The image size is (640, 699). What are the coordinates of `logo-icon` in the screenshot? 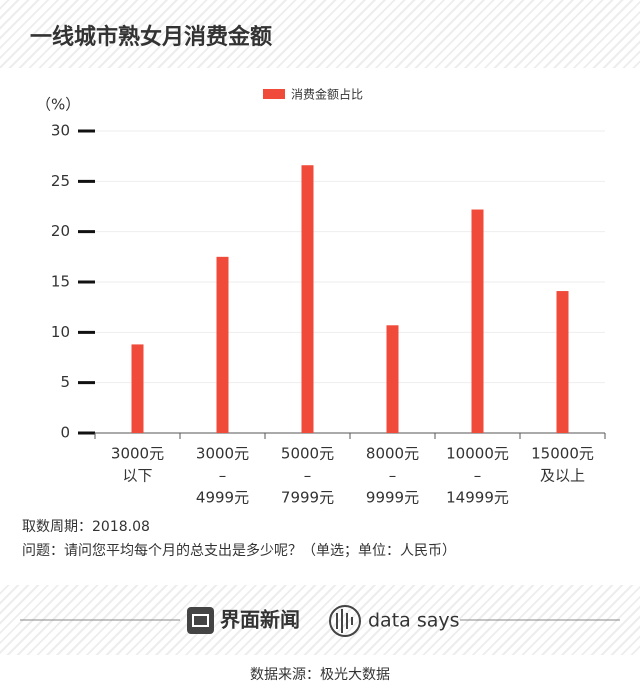 It's located at (200, 620).